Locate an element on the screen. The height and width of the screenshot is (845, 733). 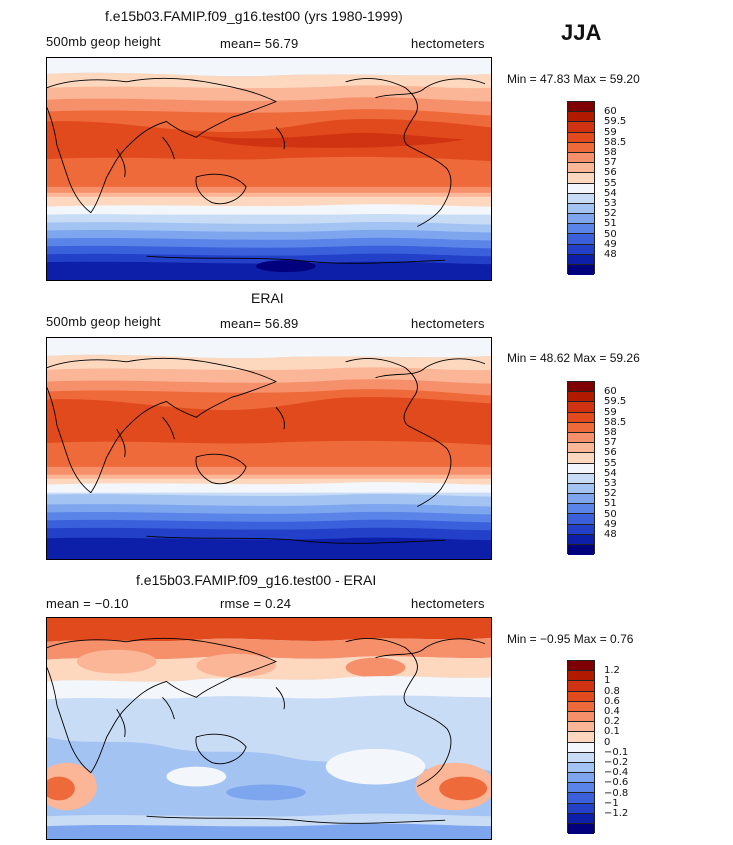
colorbar-tick-label: −0.4 is located at coordinates (616, 772).